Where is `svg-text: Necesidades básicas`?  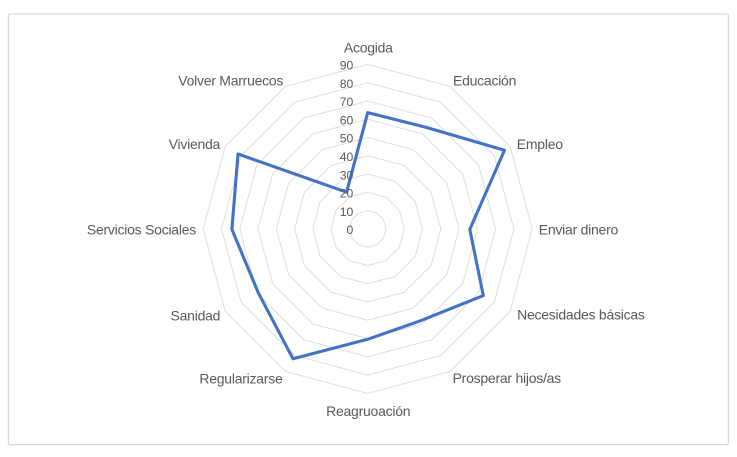 svg-text: Necesidades básicas is located at coordinates (581, 315).